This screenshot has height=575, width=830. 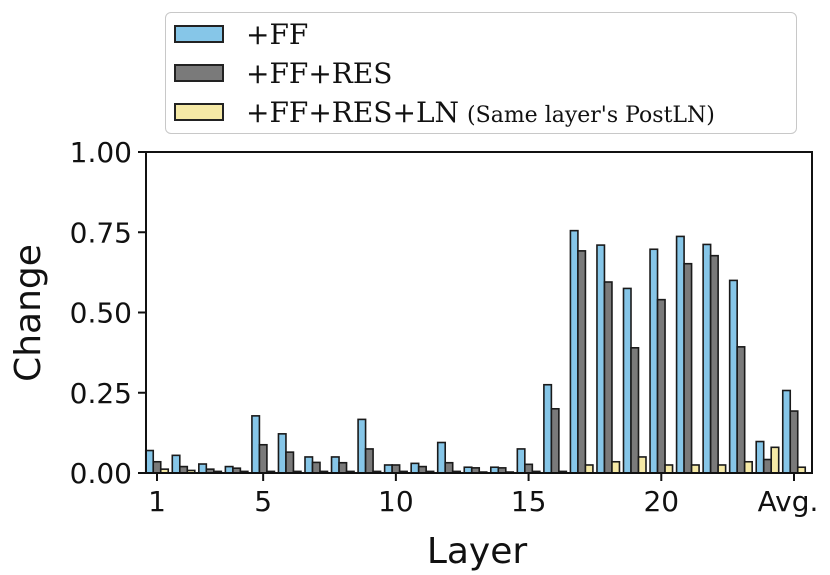 I want to click on legend-swatch-ff-res, so click(x=199, y=73).